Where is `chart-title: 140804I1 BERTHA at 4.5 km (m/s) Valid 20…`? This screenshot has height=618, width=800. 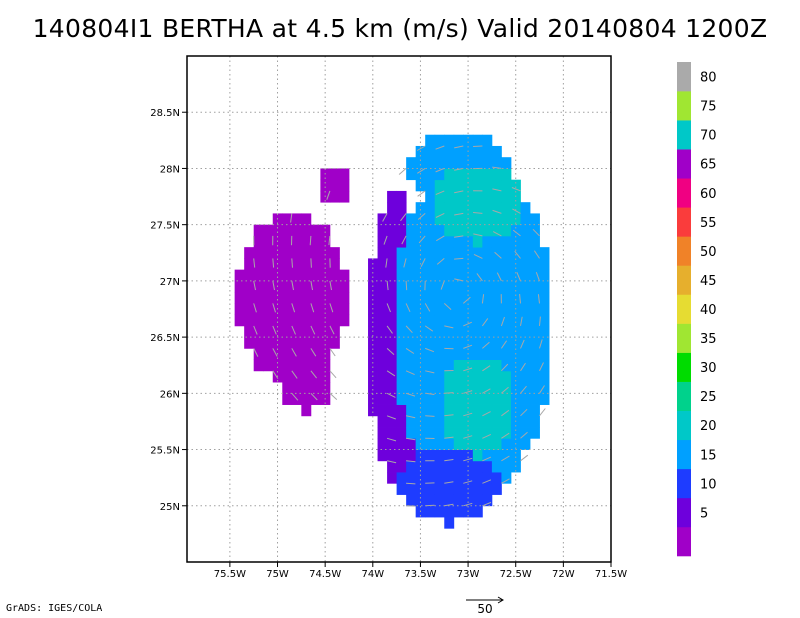 chart-title: 140804I1 BERTHA at 4.5 km (m/s) Valid 20… is located at coordinates (400, 28).